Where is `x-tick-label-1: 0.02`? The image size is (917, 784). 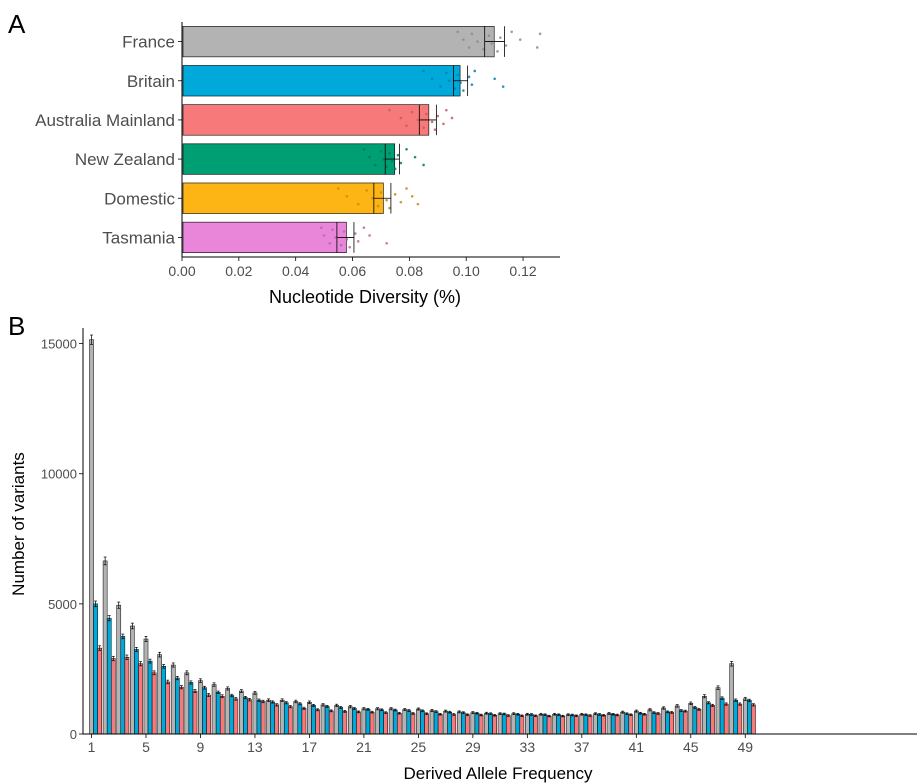 x-tick-label-1: 0.02 is located at coordinates (238, 271).